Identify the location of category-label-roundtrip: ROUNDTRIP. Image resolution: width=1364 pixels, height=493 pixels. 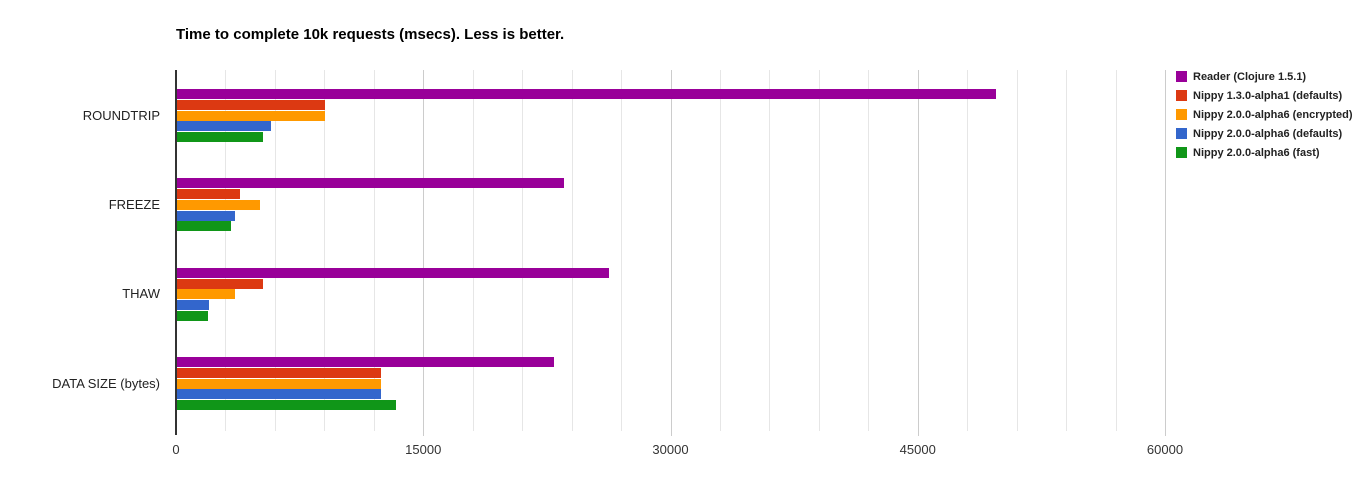
(121, 115).